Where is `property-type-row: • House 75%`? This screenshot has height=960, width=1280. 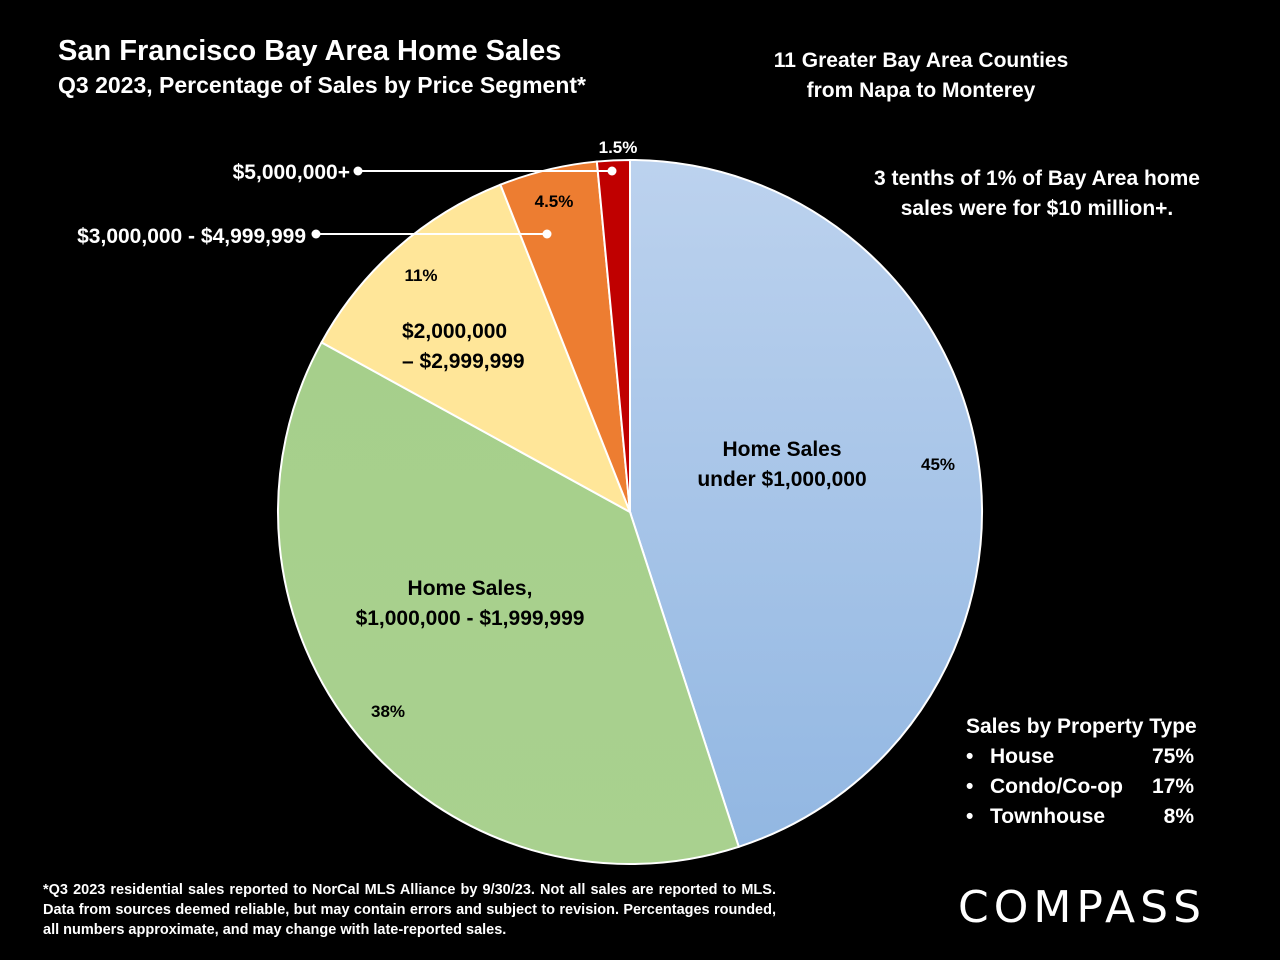
property-type-row: • House 75% is located at coordinates (1091, 757).